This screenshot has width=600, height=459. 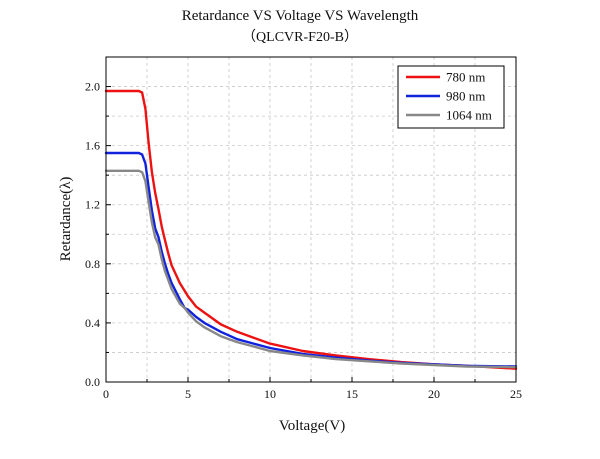 What do you see at coordinates (92, 323) in the screenshot?
I see `y-tick-label: 0.4` at bounding box center [92, 323].